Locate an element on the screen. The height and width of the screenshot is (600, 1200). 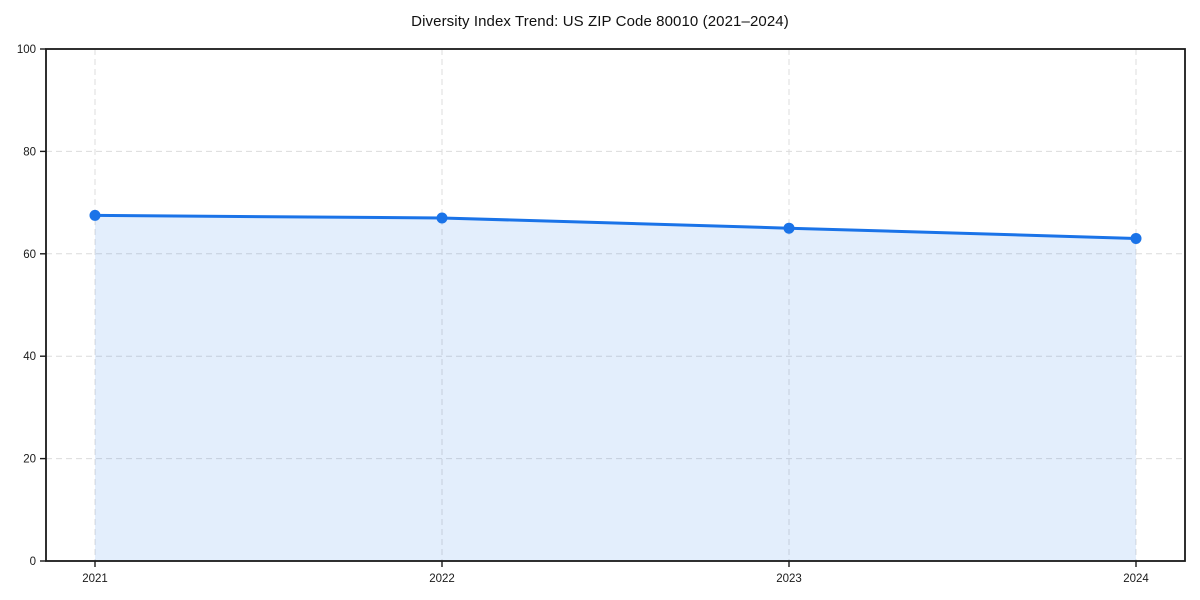
y-tick-label: 40 is located at coordinates (29, 357).